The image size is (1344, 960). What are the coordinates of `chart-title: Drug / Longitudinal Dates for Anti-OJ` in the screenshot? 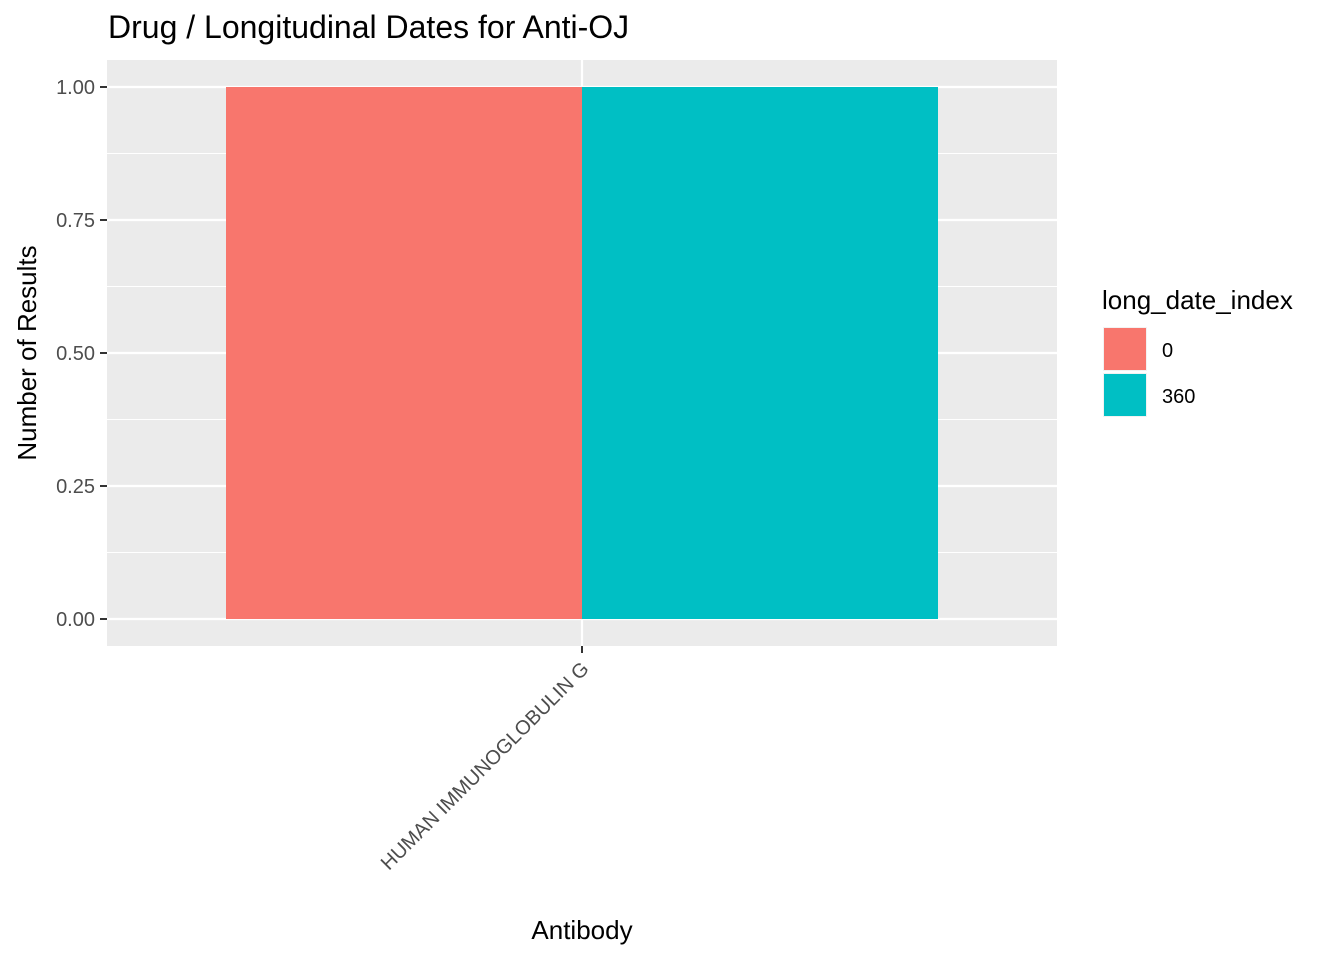 It's located at (368, 27).